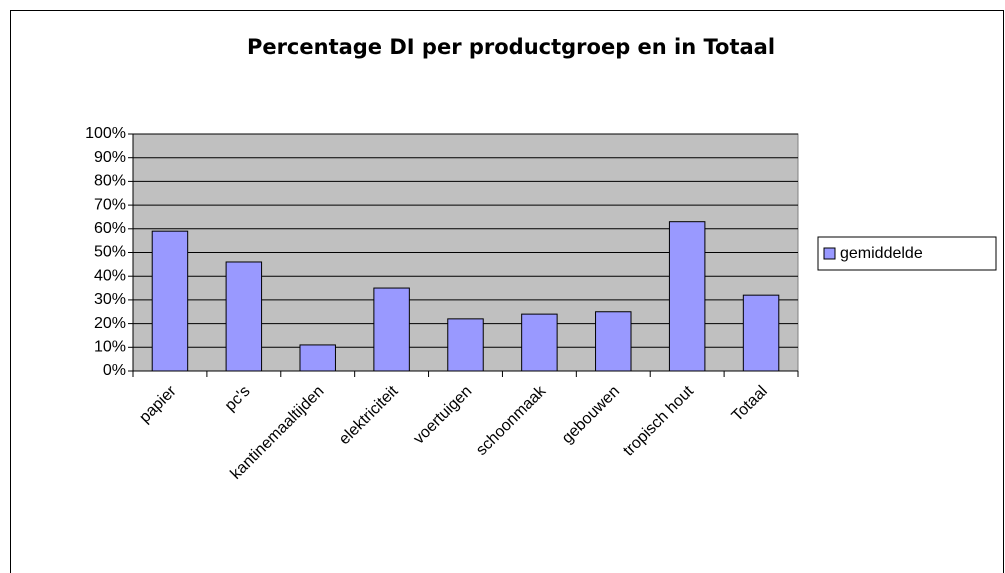 Image resolution: width=1005 pixels, height=573 pixels. What do you see at coordinates (750, 404) in the screenshot?
I see `x-tick-label: Totaal` at bounding box center [750, 404].